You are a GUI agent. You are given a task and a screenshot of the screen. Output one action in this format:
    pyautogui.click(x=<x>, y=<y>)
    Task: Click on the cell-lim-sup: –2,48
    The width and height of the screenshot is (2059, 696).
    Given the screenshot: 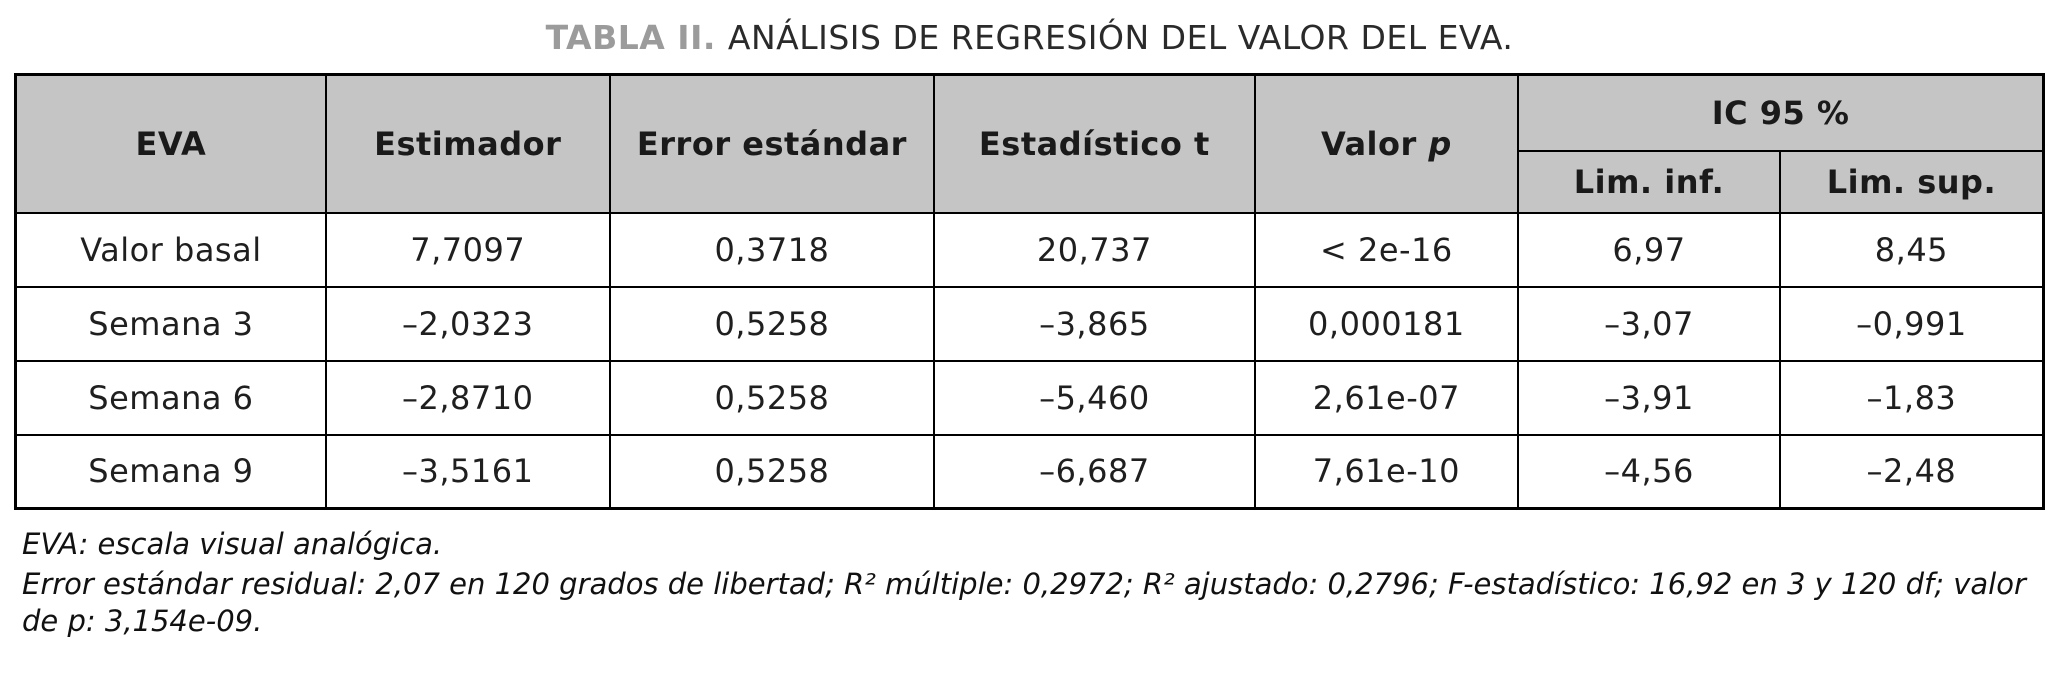 What is the action you would take?
    pyautogui.click(x=1911, y=471)
    